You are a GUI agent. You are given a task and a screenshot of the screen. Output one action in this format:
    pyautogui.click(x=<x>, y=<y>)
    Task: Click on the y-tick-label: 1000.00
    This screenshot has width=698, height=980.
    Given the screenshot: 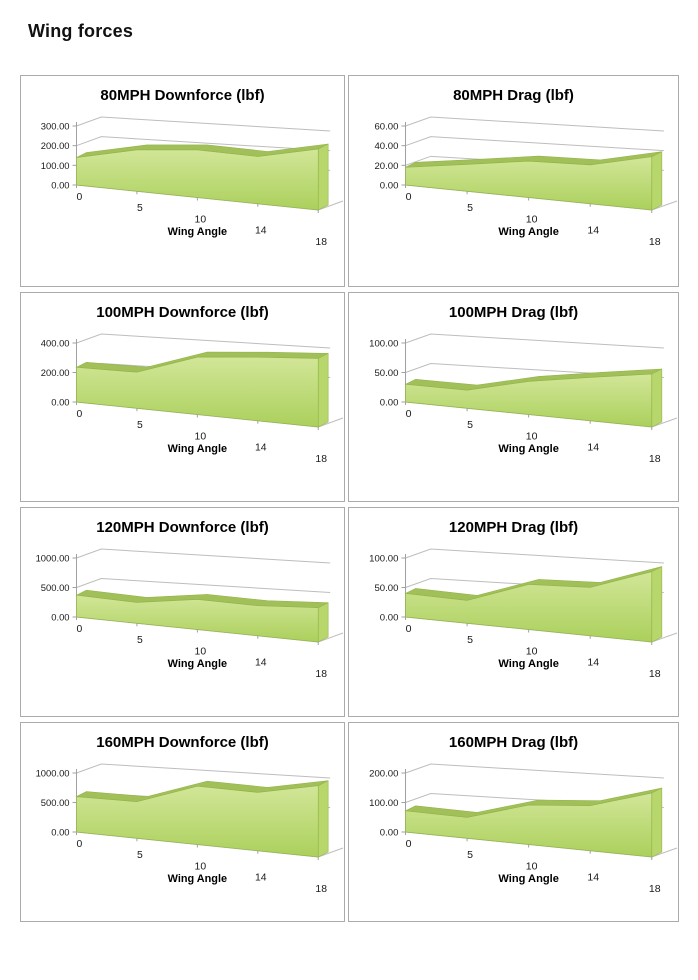 What is the action you would take?
    pyautogui.click(x=53, y=773)
    